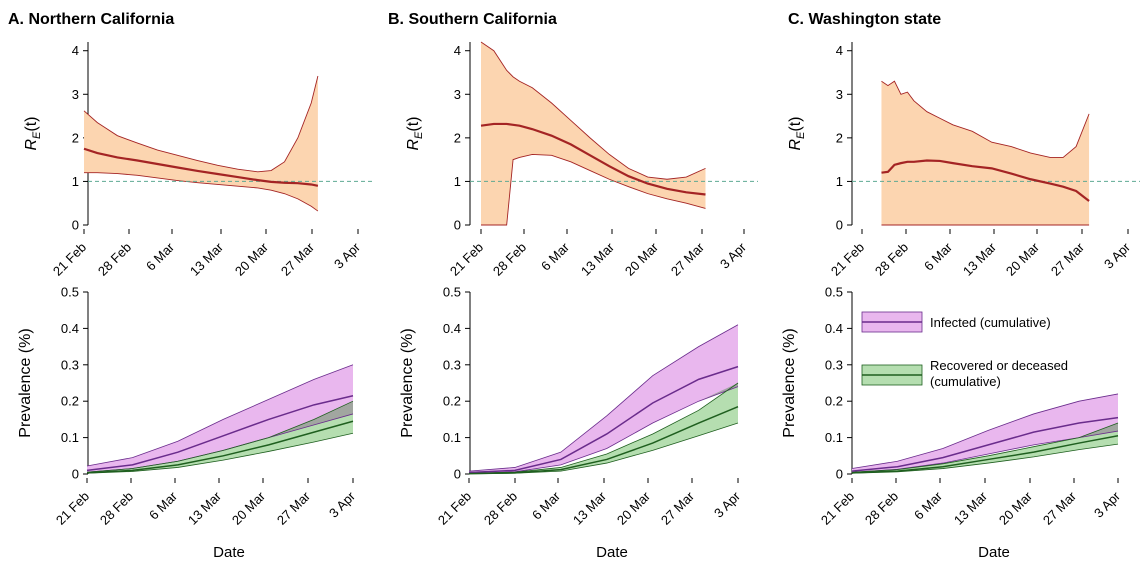 The height and width of the screenshot is (563, 1148). Describe the element at coordinates (25, 382) in the screenshot. I see `y-axis-label: Prevalence (%)` at that location.